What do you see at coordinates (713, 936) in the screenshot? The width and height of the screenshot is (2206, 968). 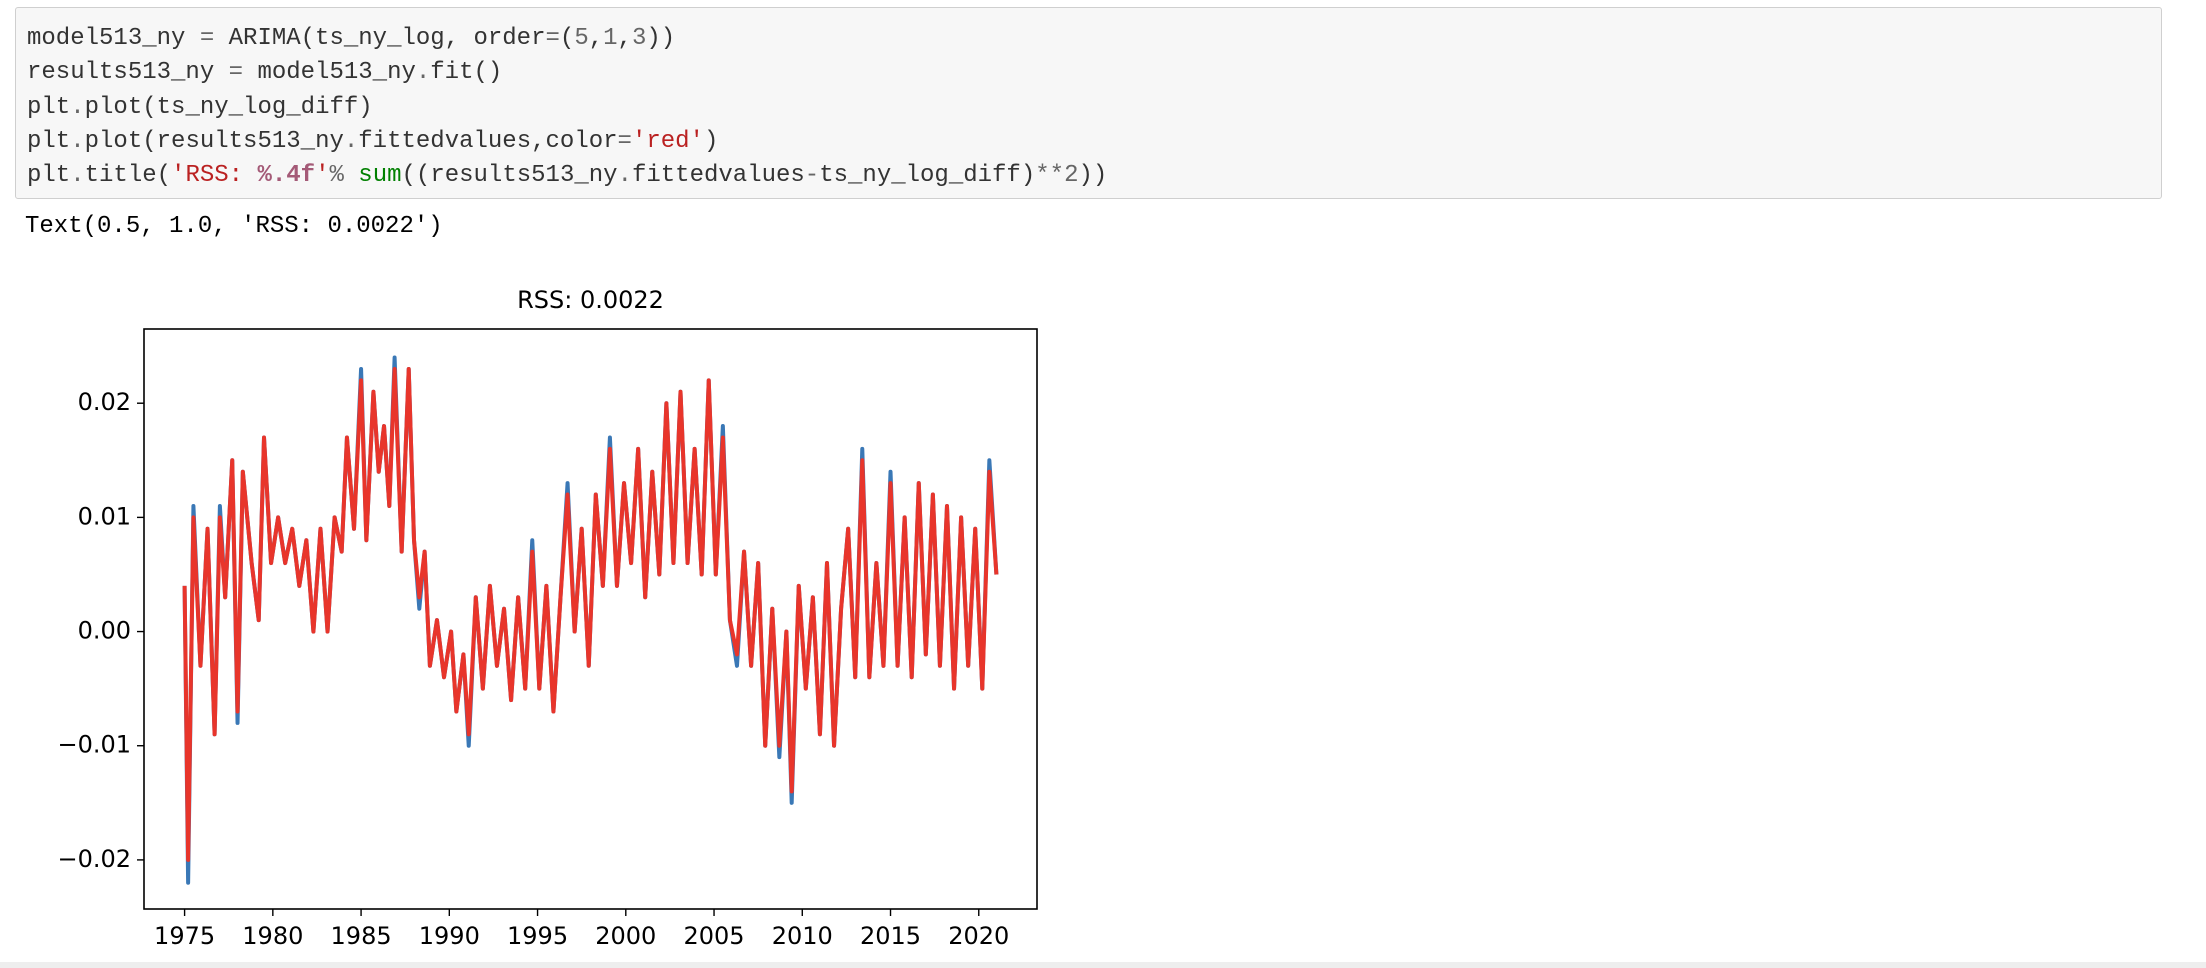 I see `x-tick-label: 2005` at bounding box center [713, 936].